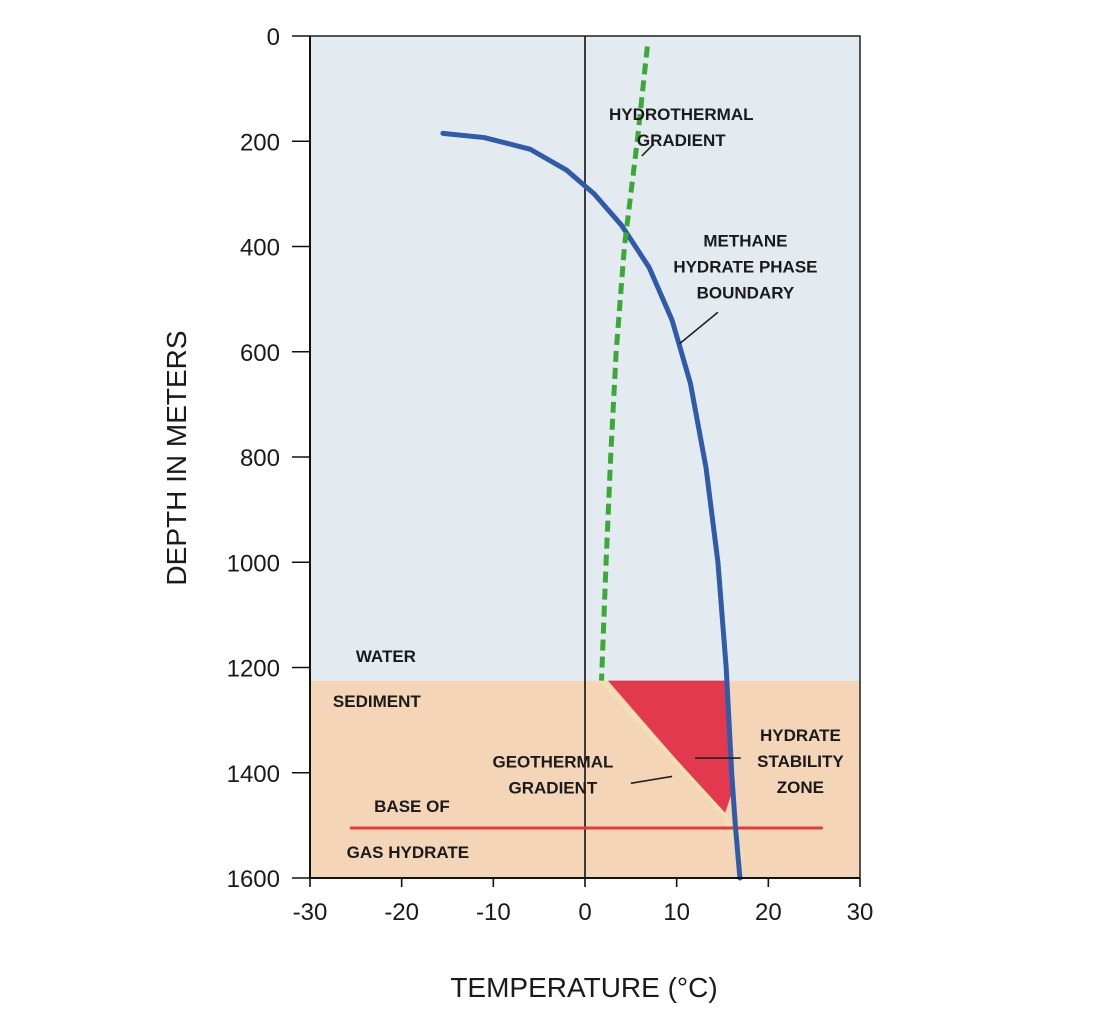 This screenshot has width=1100, height=1020. What do you see at coordinates (260, 353) in the screenshot?
I see `y-tick-label: 600` at bounding box center [260, 353].